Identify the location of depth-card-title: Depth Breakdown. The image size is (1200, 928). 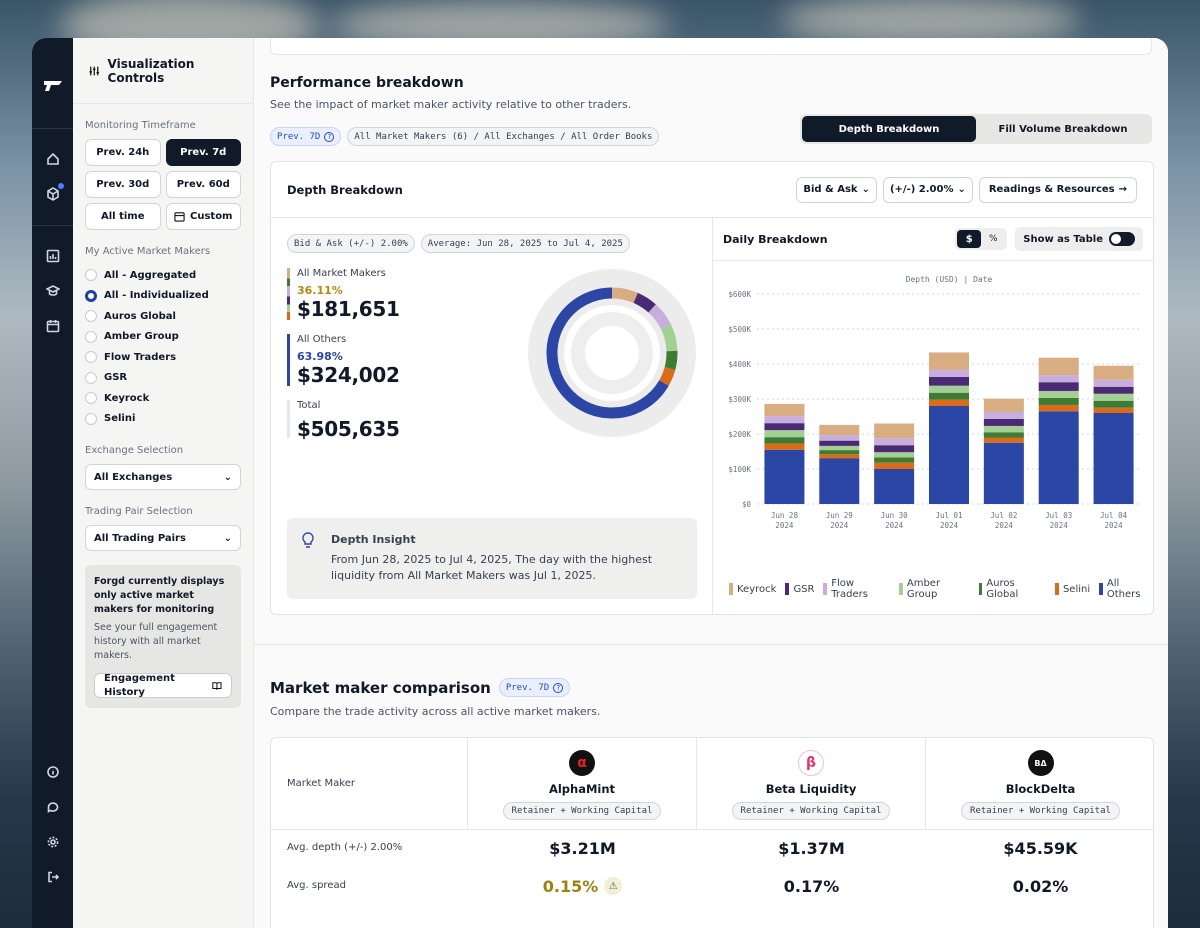
(345, 189).